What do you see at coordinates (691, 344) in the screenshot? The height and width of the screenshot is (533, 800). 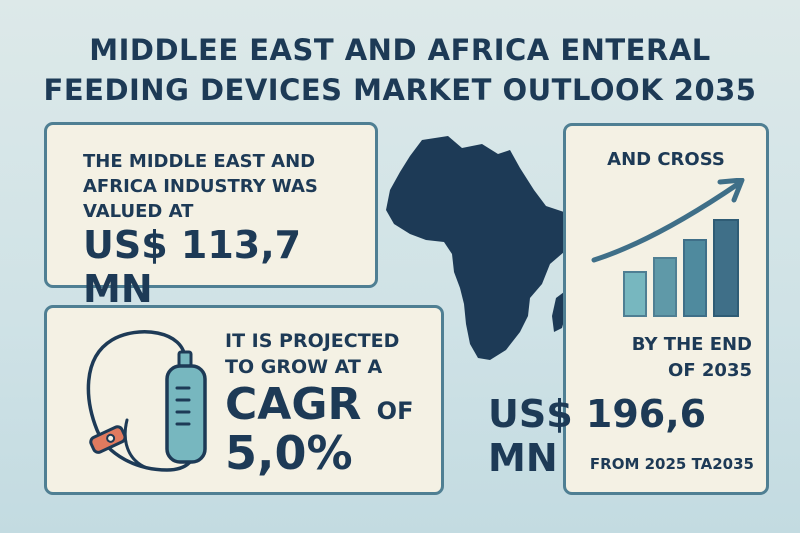 I see `end-line-1: BY THE END` at bounding box center [691, 344].